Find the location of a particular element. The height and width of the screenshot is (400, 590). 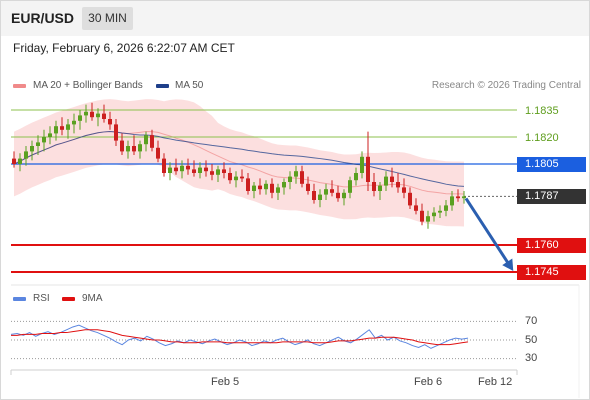

legend-ma50: MA 50 is located at coordinates (189, 85).